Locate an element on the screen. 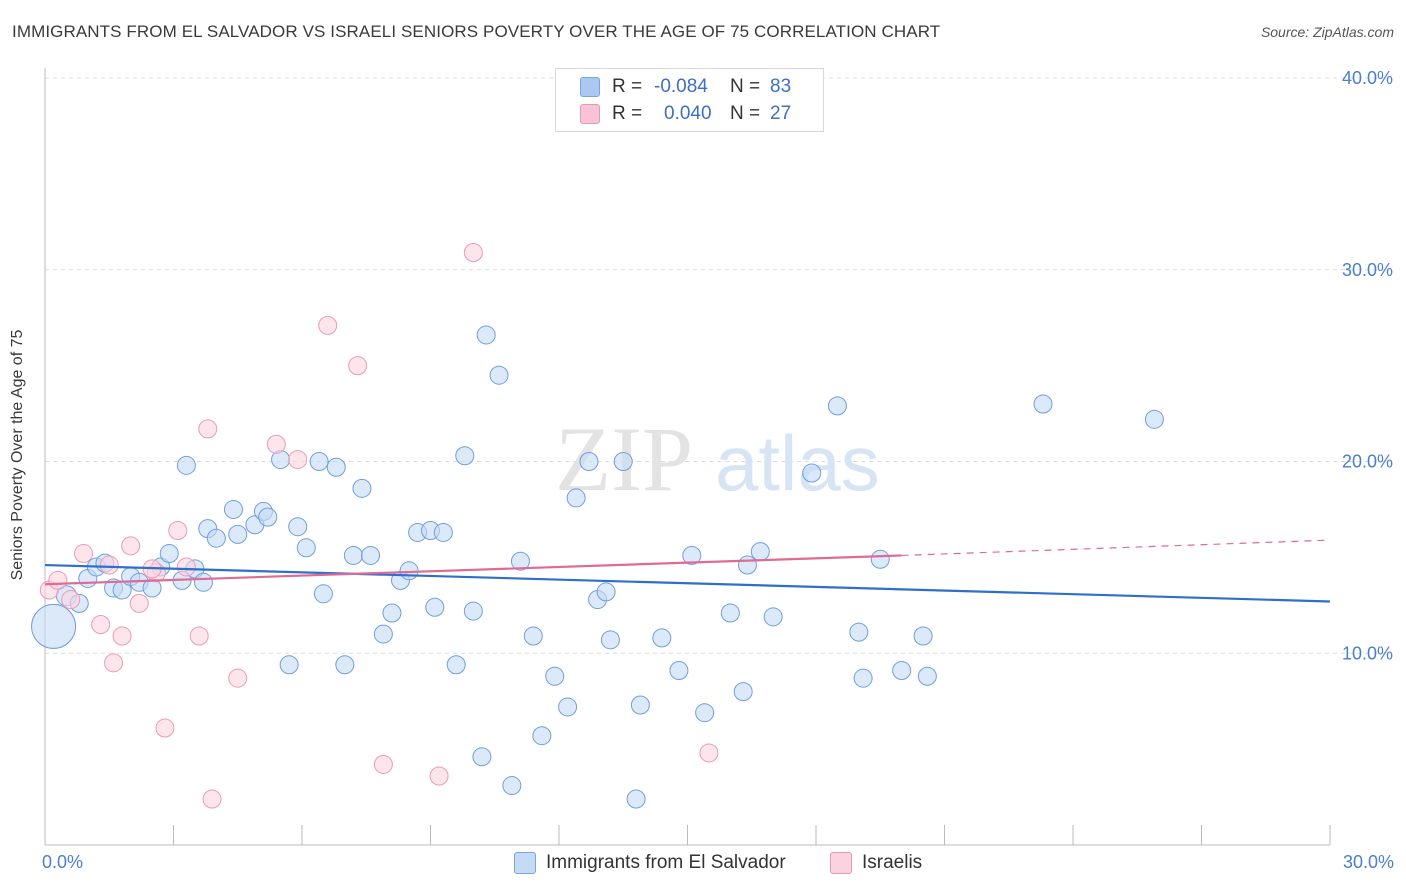 This screenshot has height=892, width=1406. trend-line-el-salvador is located at coordinates (687, 583).